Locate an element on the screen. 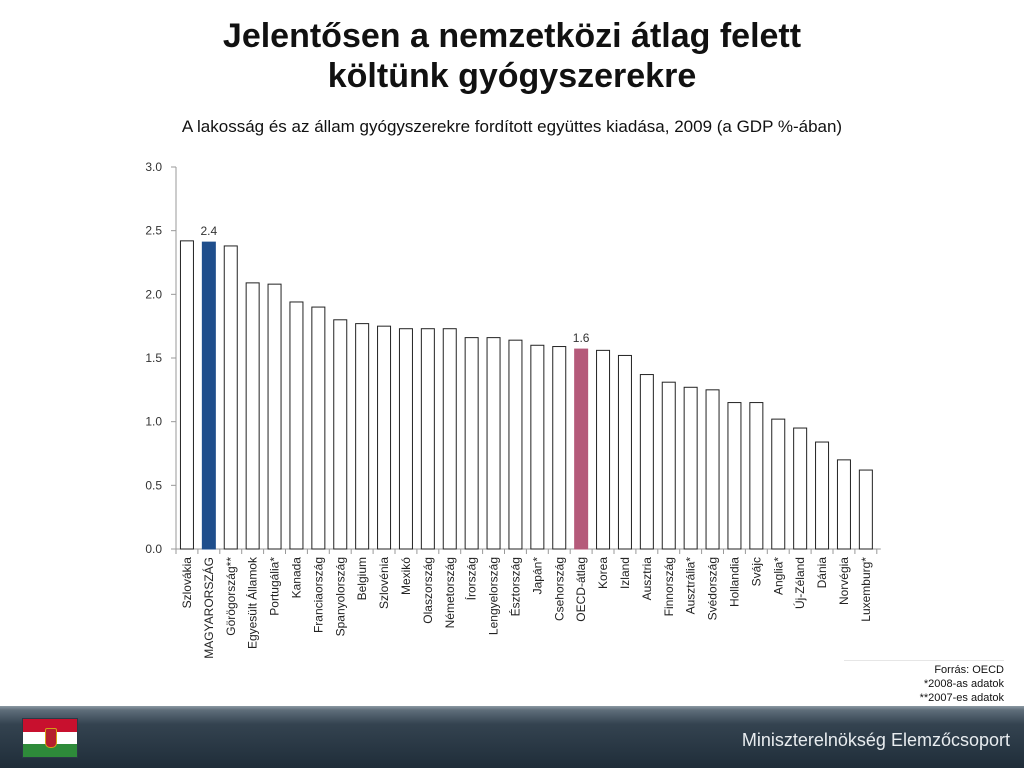  category-label: Olaszország is located at coordinates (428, 590).